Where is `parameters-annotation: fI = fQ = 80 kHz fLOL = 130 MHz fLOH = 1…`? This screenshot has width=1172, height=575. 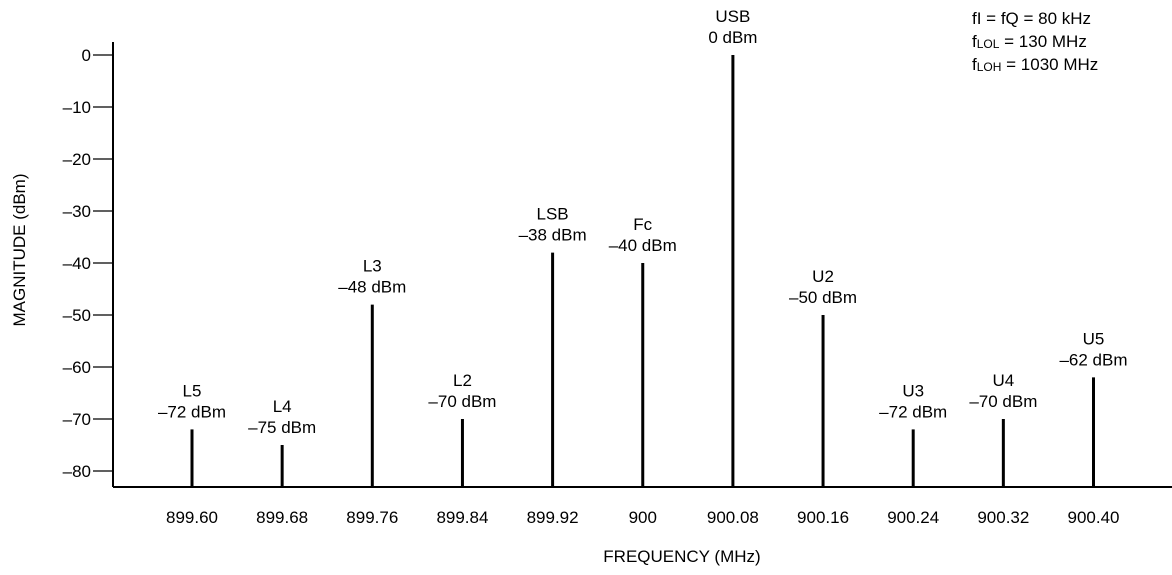 parameters-annotation: fI = fQ = 80 kHz fLOL = 130 MHz fLOH = 1… is located at coordinates (1035, 42).